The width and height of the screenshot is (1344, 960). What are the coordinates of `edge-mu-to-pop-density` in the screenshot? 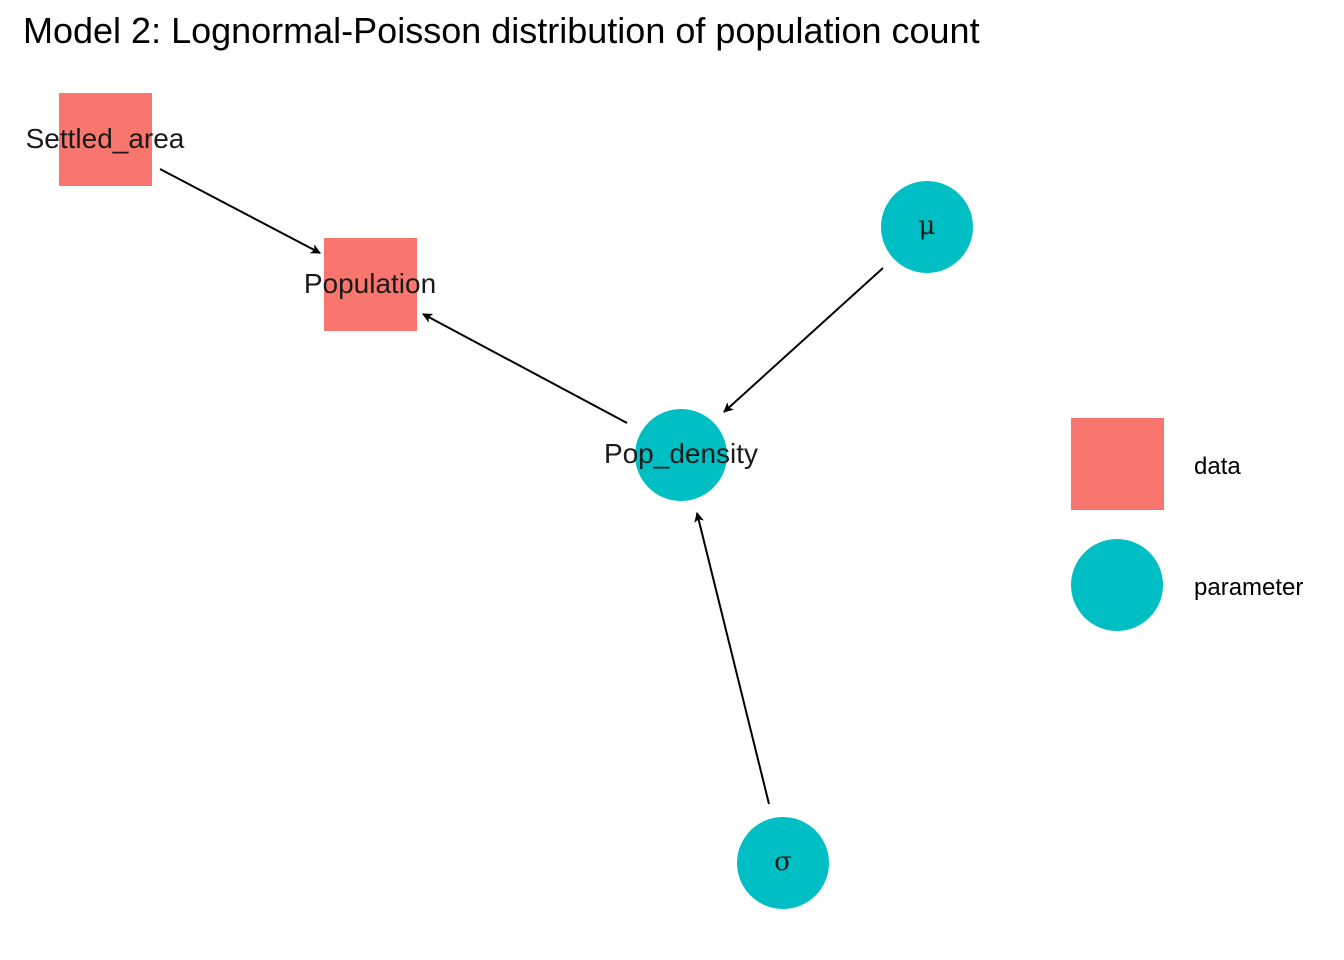 It's located at (803, 340).